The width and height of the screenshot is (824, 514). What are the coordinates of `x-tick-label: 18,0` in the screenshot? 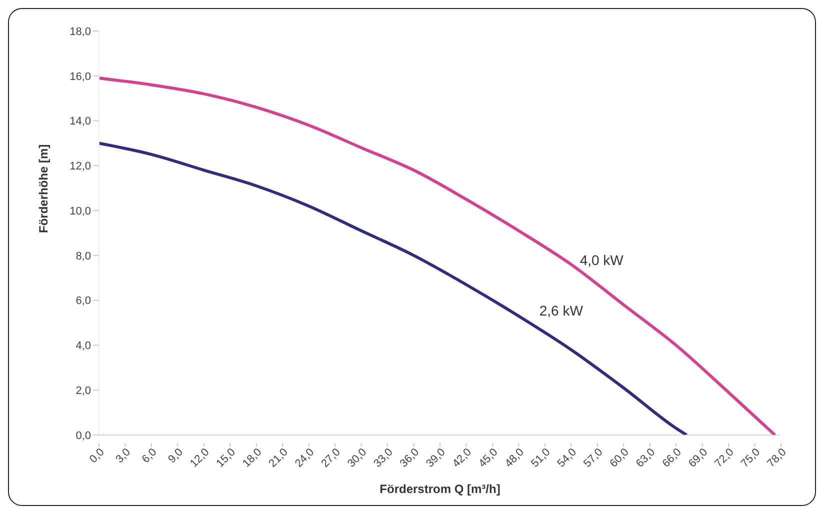 It's located at (252, 458).